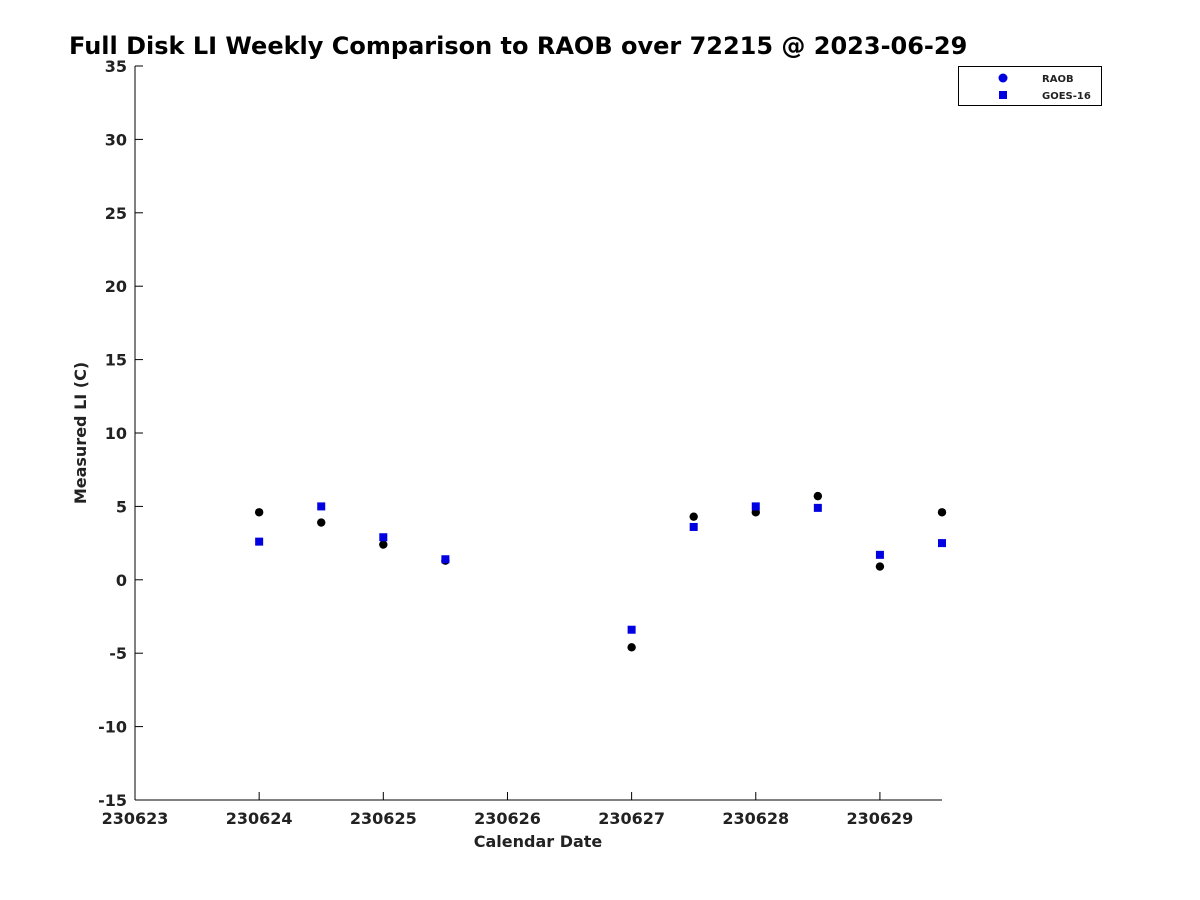 This screenshot has width=1200, height=900. What do you see at coordinates (383, 818) in the screenshot?
I see `x-tick-label: 230625` at bounding box center [383, 818].